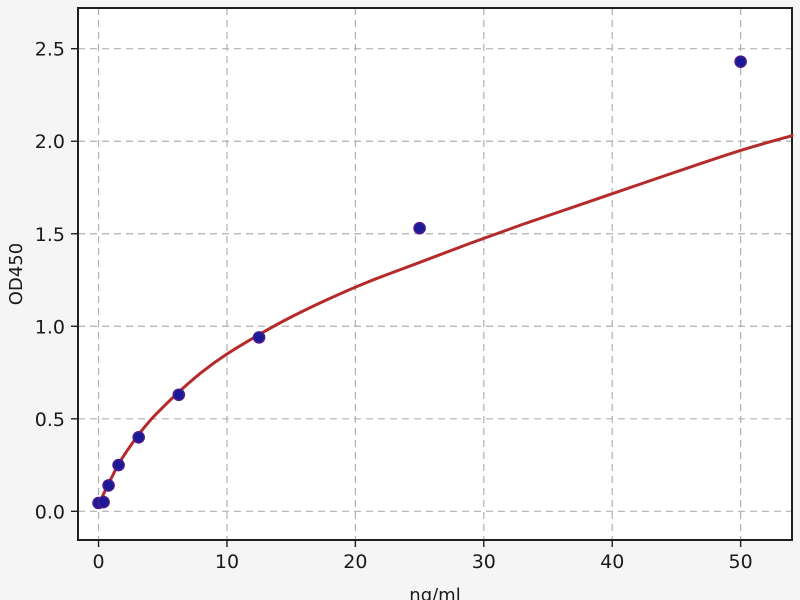 The width and height of the screenshot is (800, 600). I want to click on x-tick-label: 0, so click(98, 562).